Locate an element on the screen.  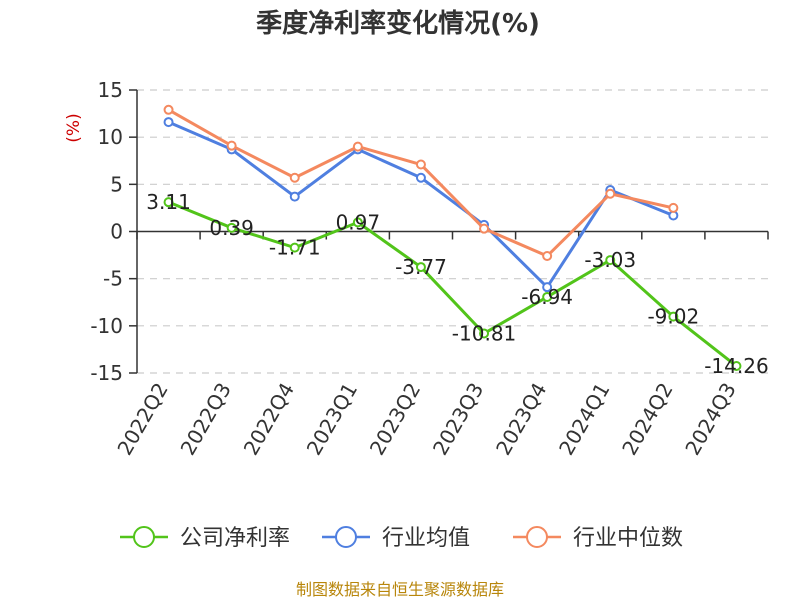
data-label: -3.77 is located at coordinates (421, 267).